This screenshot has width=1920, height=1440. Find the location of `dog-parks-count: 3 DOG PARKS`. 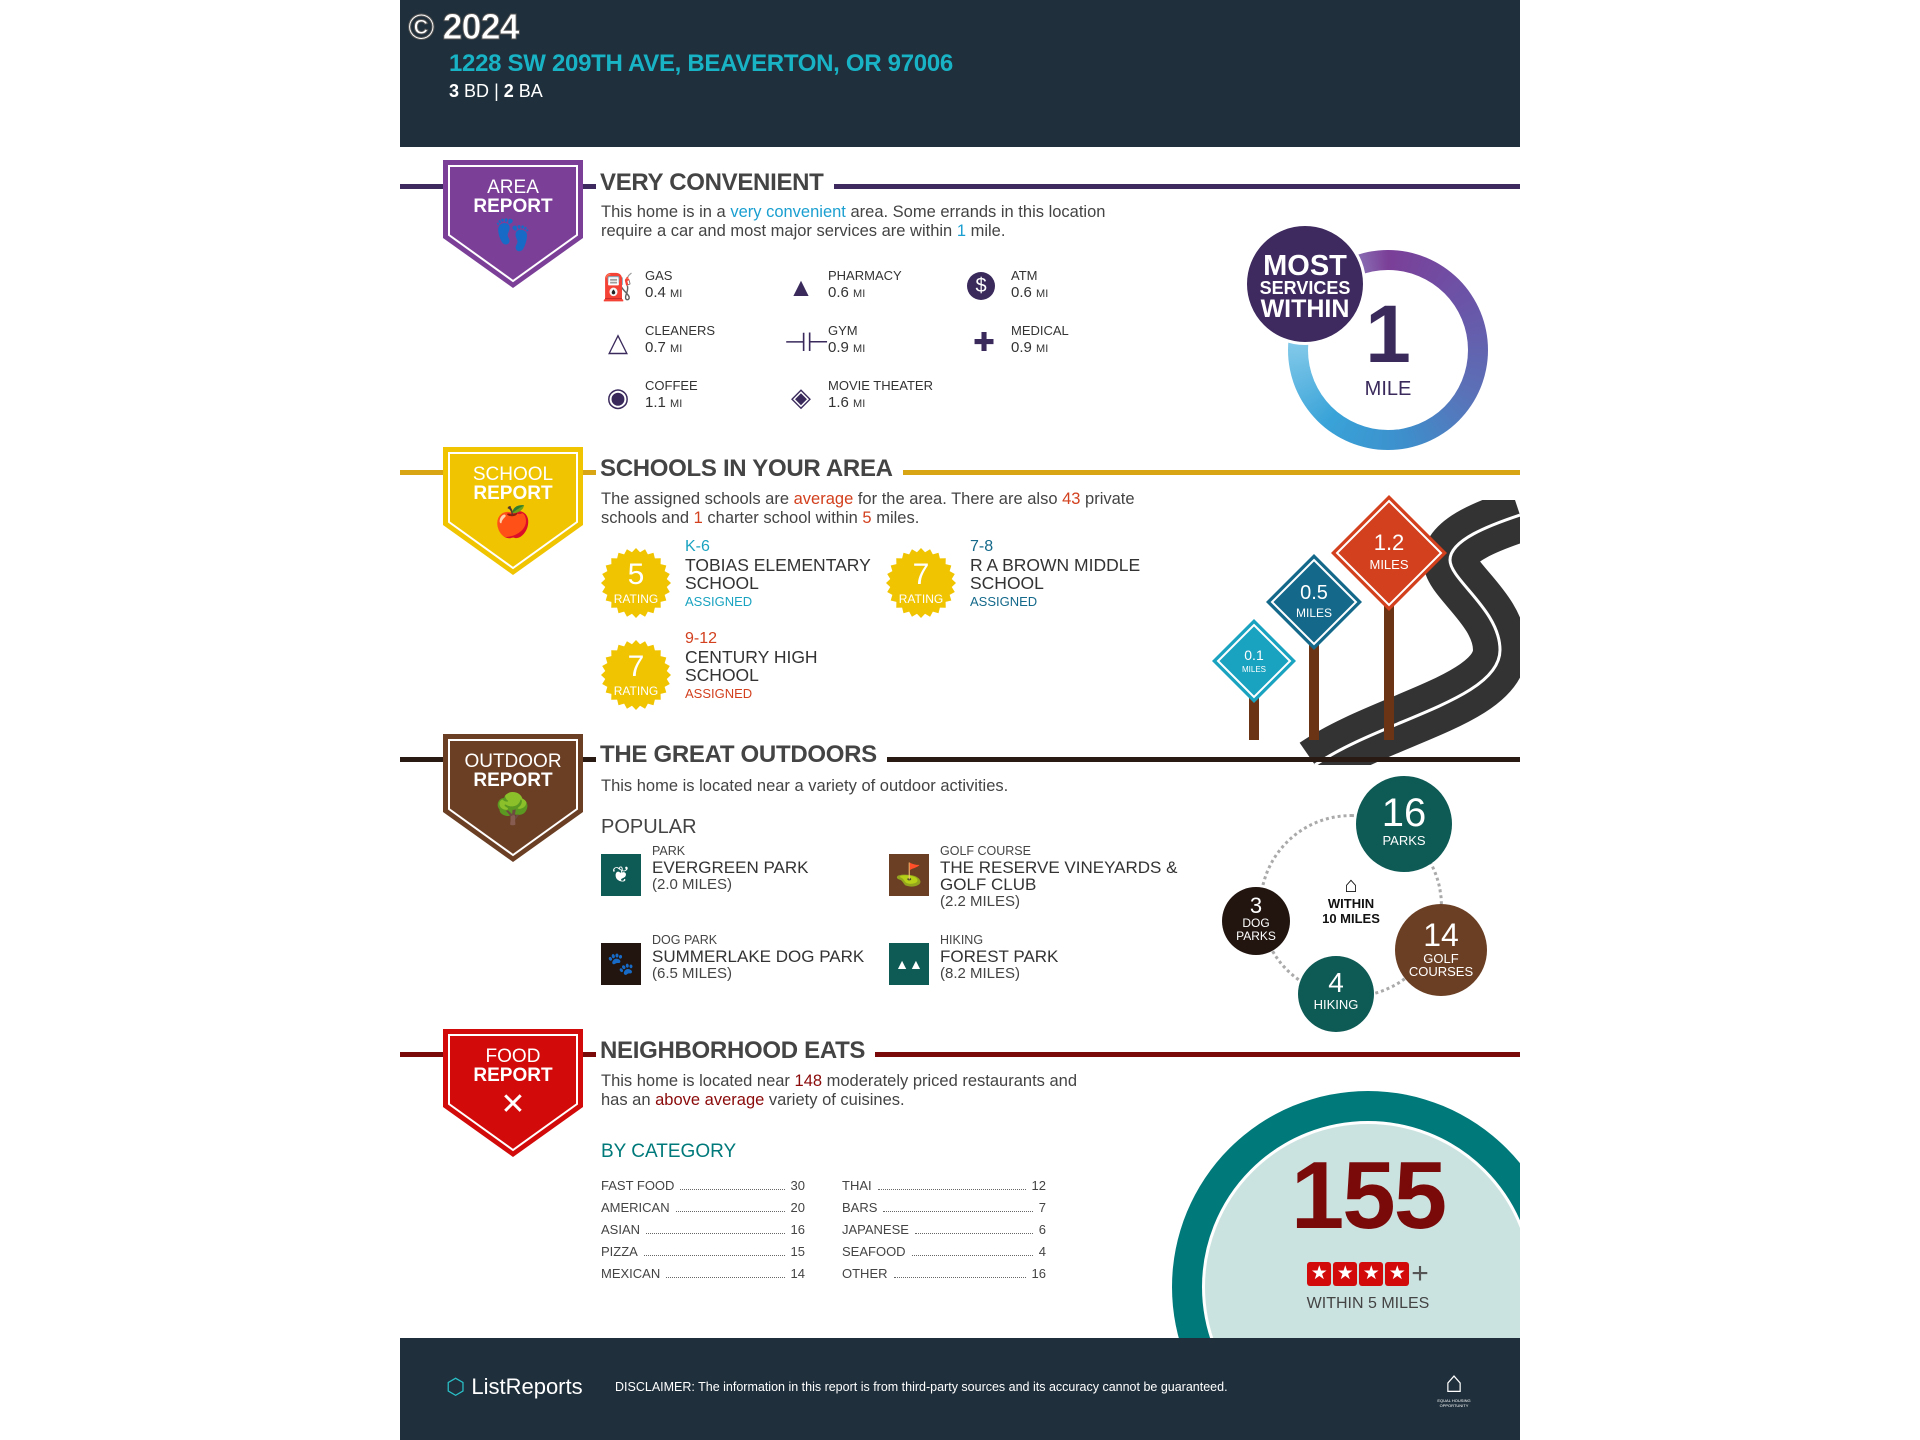

dog-parks-count: 3 DOG PARKS is located at coordinates (1256, 921).